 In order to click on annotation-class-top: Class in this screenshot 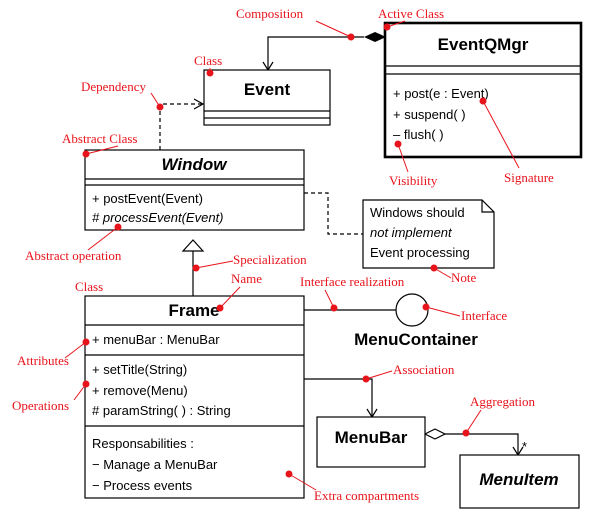, I will do `click(208, 65)`.